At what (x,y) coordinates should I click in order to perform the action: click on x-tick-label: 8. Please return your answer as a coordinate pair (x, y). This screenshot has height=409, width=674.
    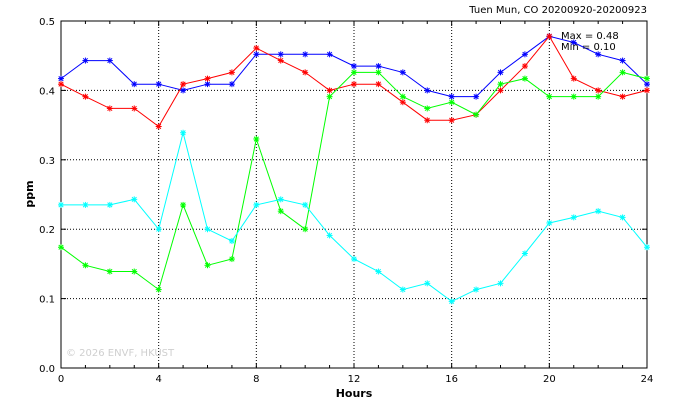
    Looking at the image, I should click on (256, 379).